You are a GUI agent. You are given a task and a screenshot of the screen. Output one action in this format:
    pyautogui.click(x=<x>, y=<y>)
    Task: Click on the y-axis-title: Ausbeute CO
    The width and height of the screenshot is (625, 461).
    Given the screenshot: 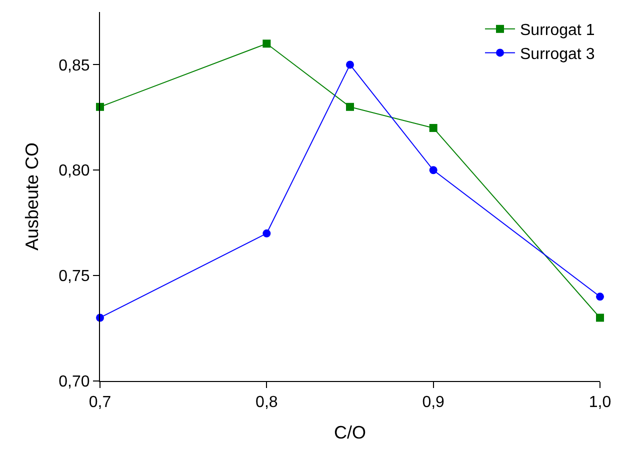 What is the action you would take?
    pyautogui.click(x=32, y=196)
    